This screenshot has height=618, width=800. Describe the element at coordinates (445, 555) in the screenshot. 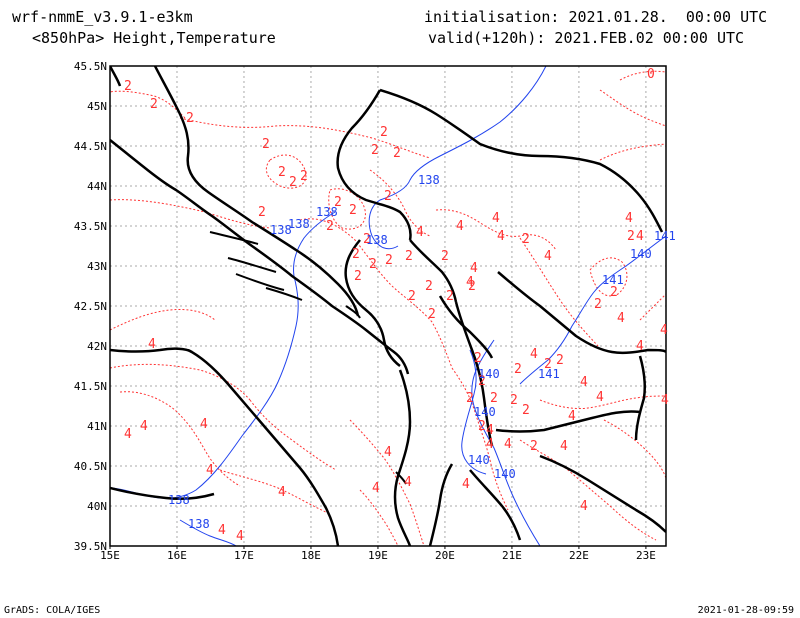

I see `lon-tick-label: 20E` at that location.